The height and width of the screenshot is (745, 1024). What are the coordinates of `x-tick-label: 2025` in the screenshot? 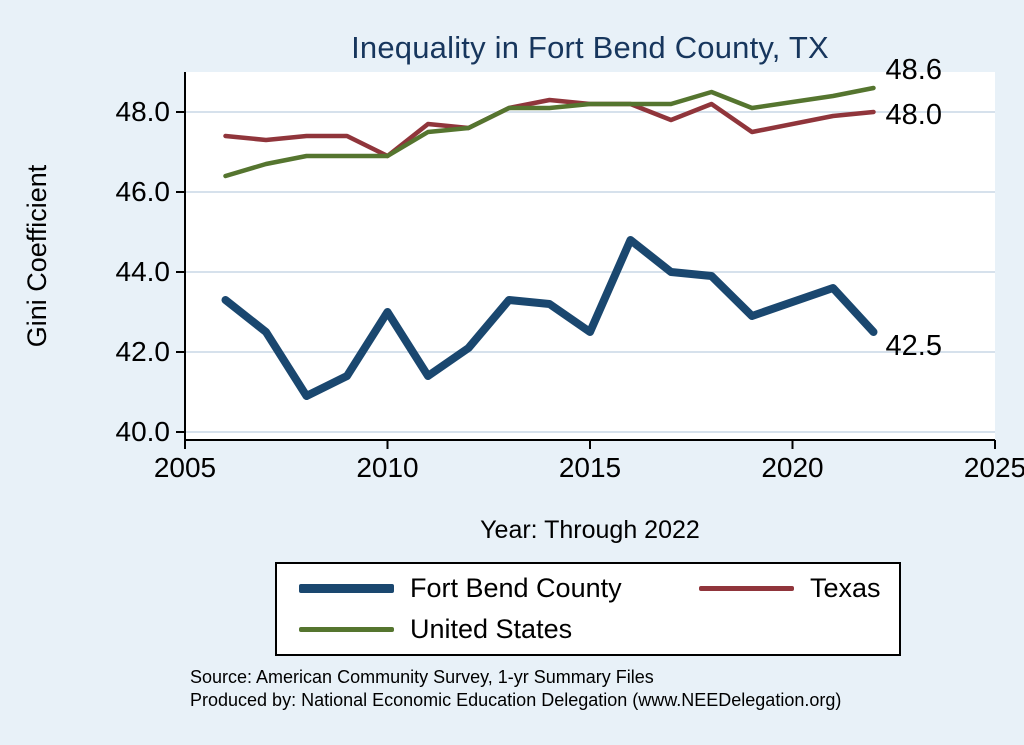 It's located at (993, 467).